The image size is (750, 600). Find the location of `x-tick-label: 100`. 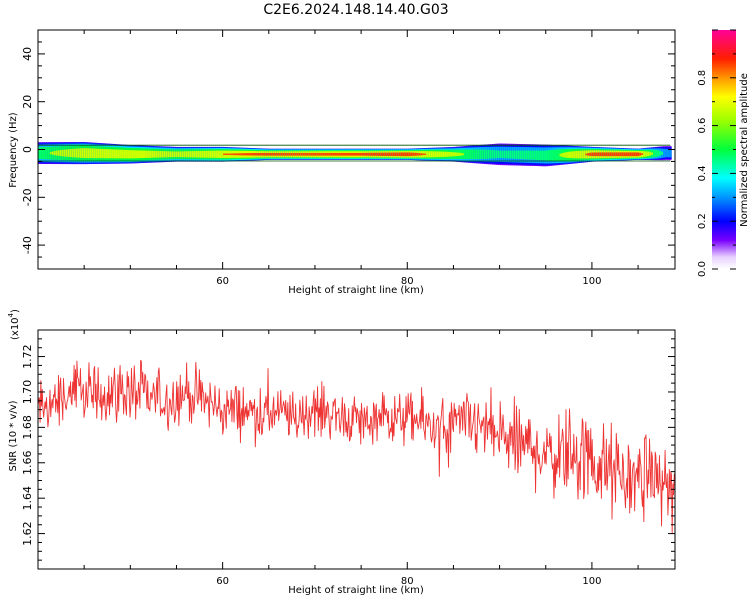

x-tick-label: 100 is located at coordinates (591, 281).